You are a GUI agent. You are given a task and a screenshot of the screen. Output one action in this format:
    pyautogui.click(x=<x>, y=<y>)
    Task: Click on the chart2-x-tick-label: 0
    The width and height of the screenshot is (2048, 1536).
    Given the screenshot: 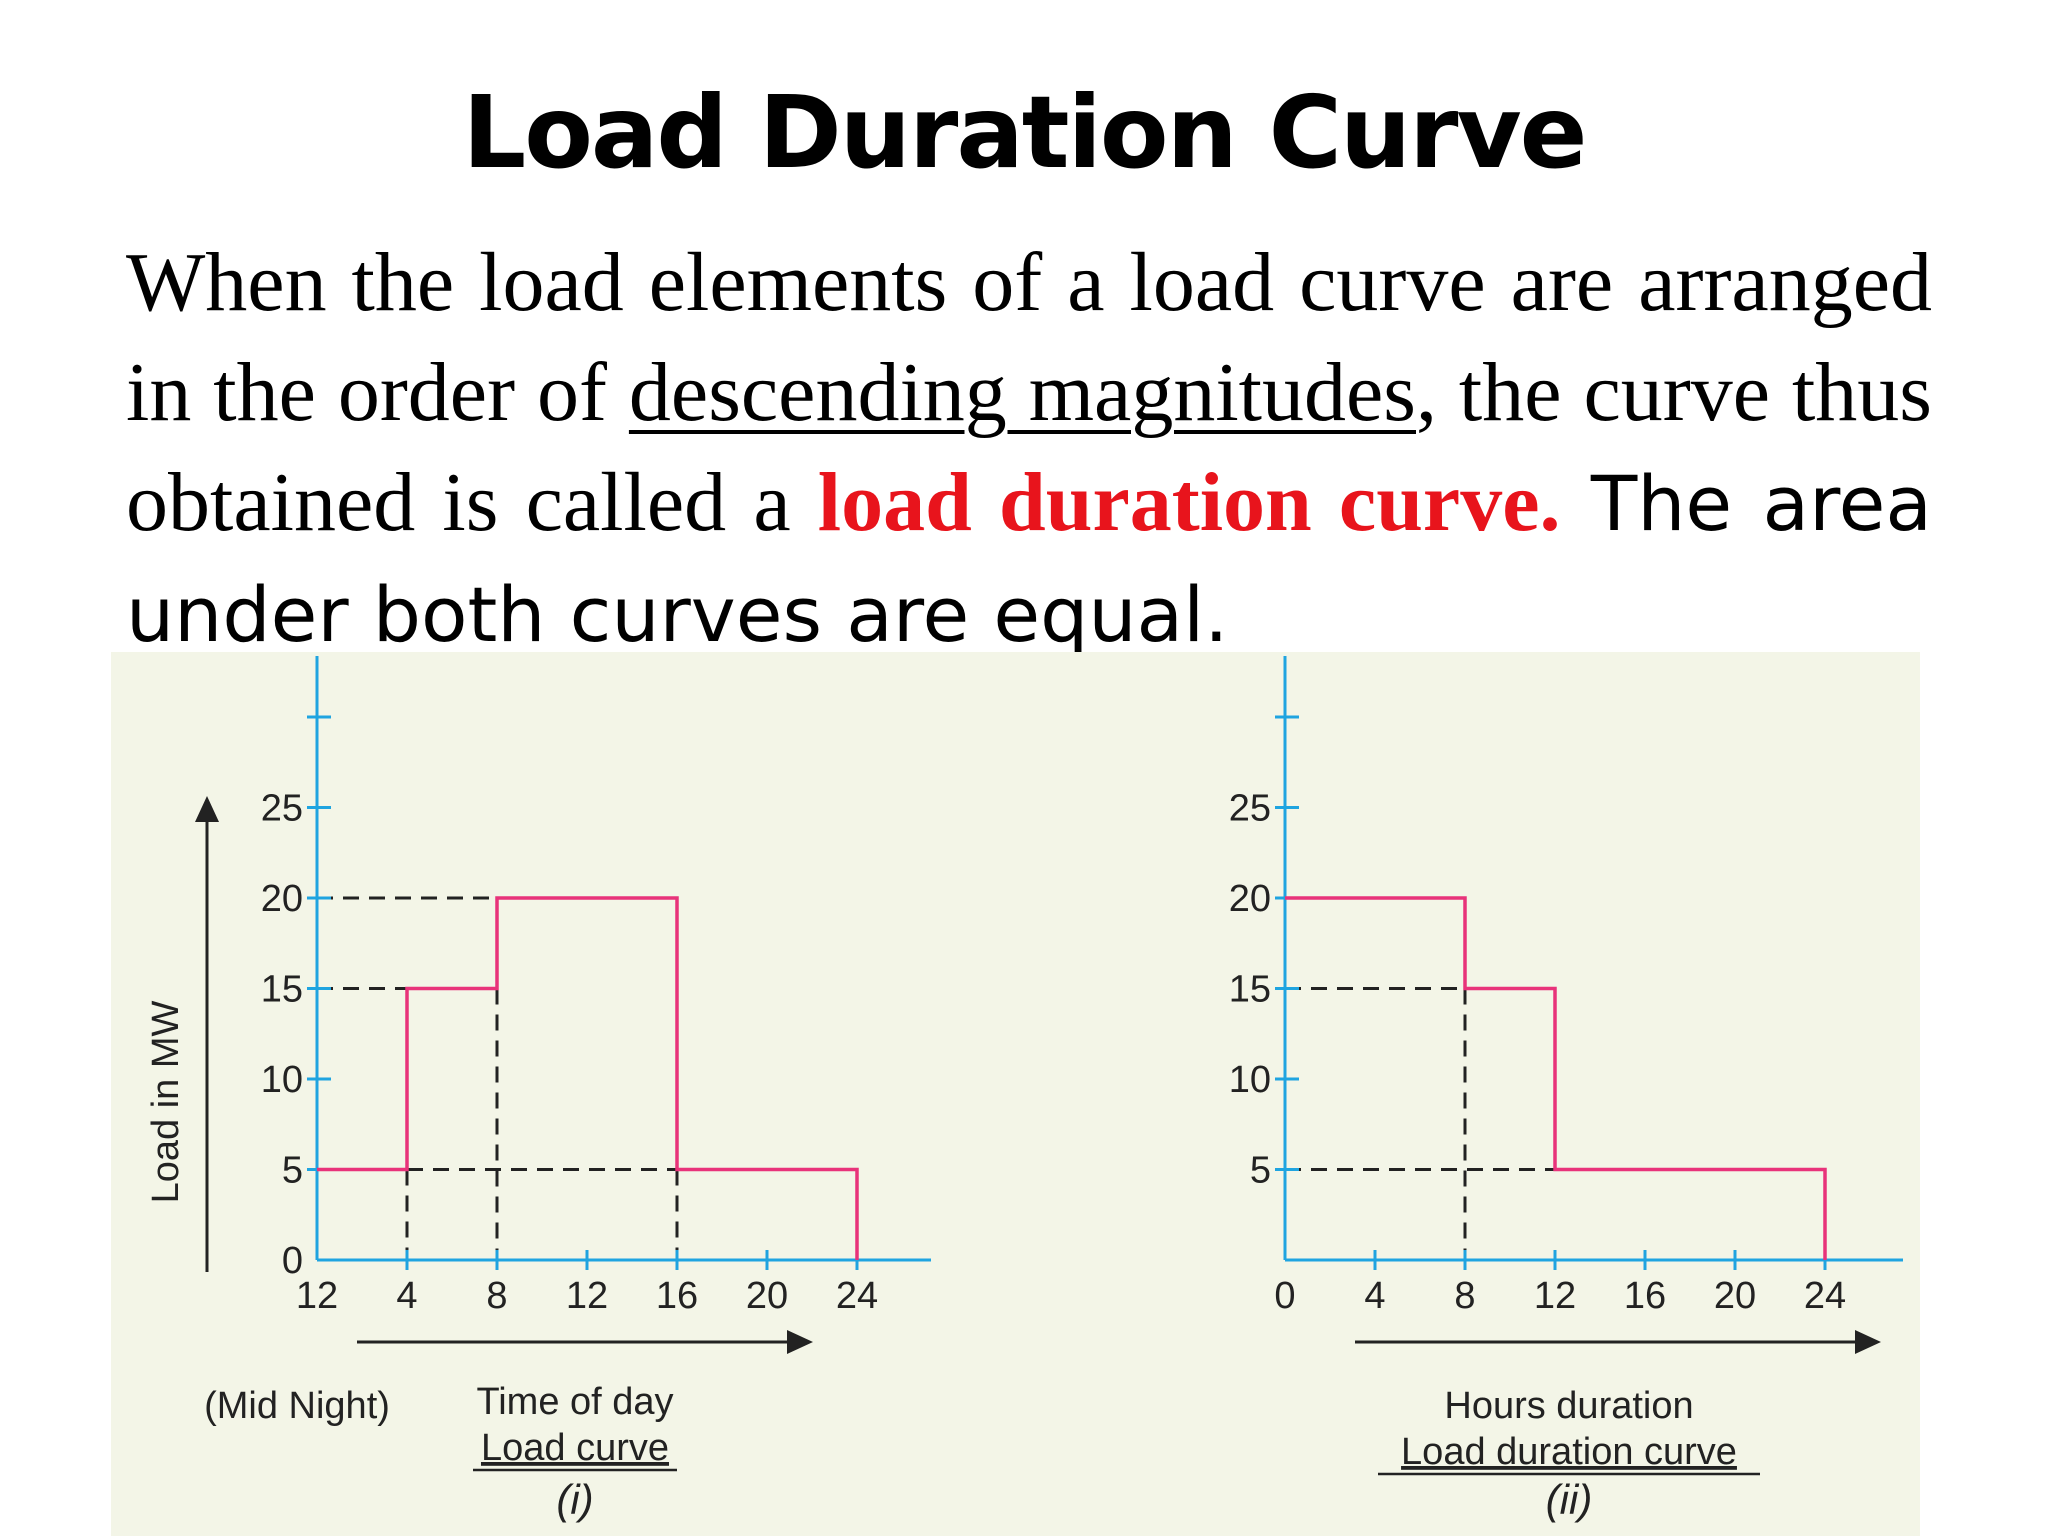 What is the action you would take?
    pyautogui.click(x=1284, y=1296)
    